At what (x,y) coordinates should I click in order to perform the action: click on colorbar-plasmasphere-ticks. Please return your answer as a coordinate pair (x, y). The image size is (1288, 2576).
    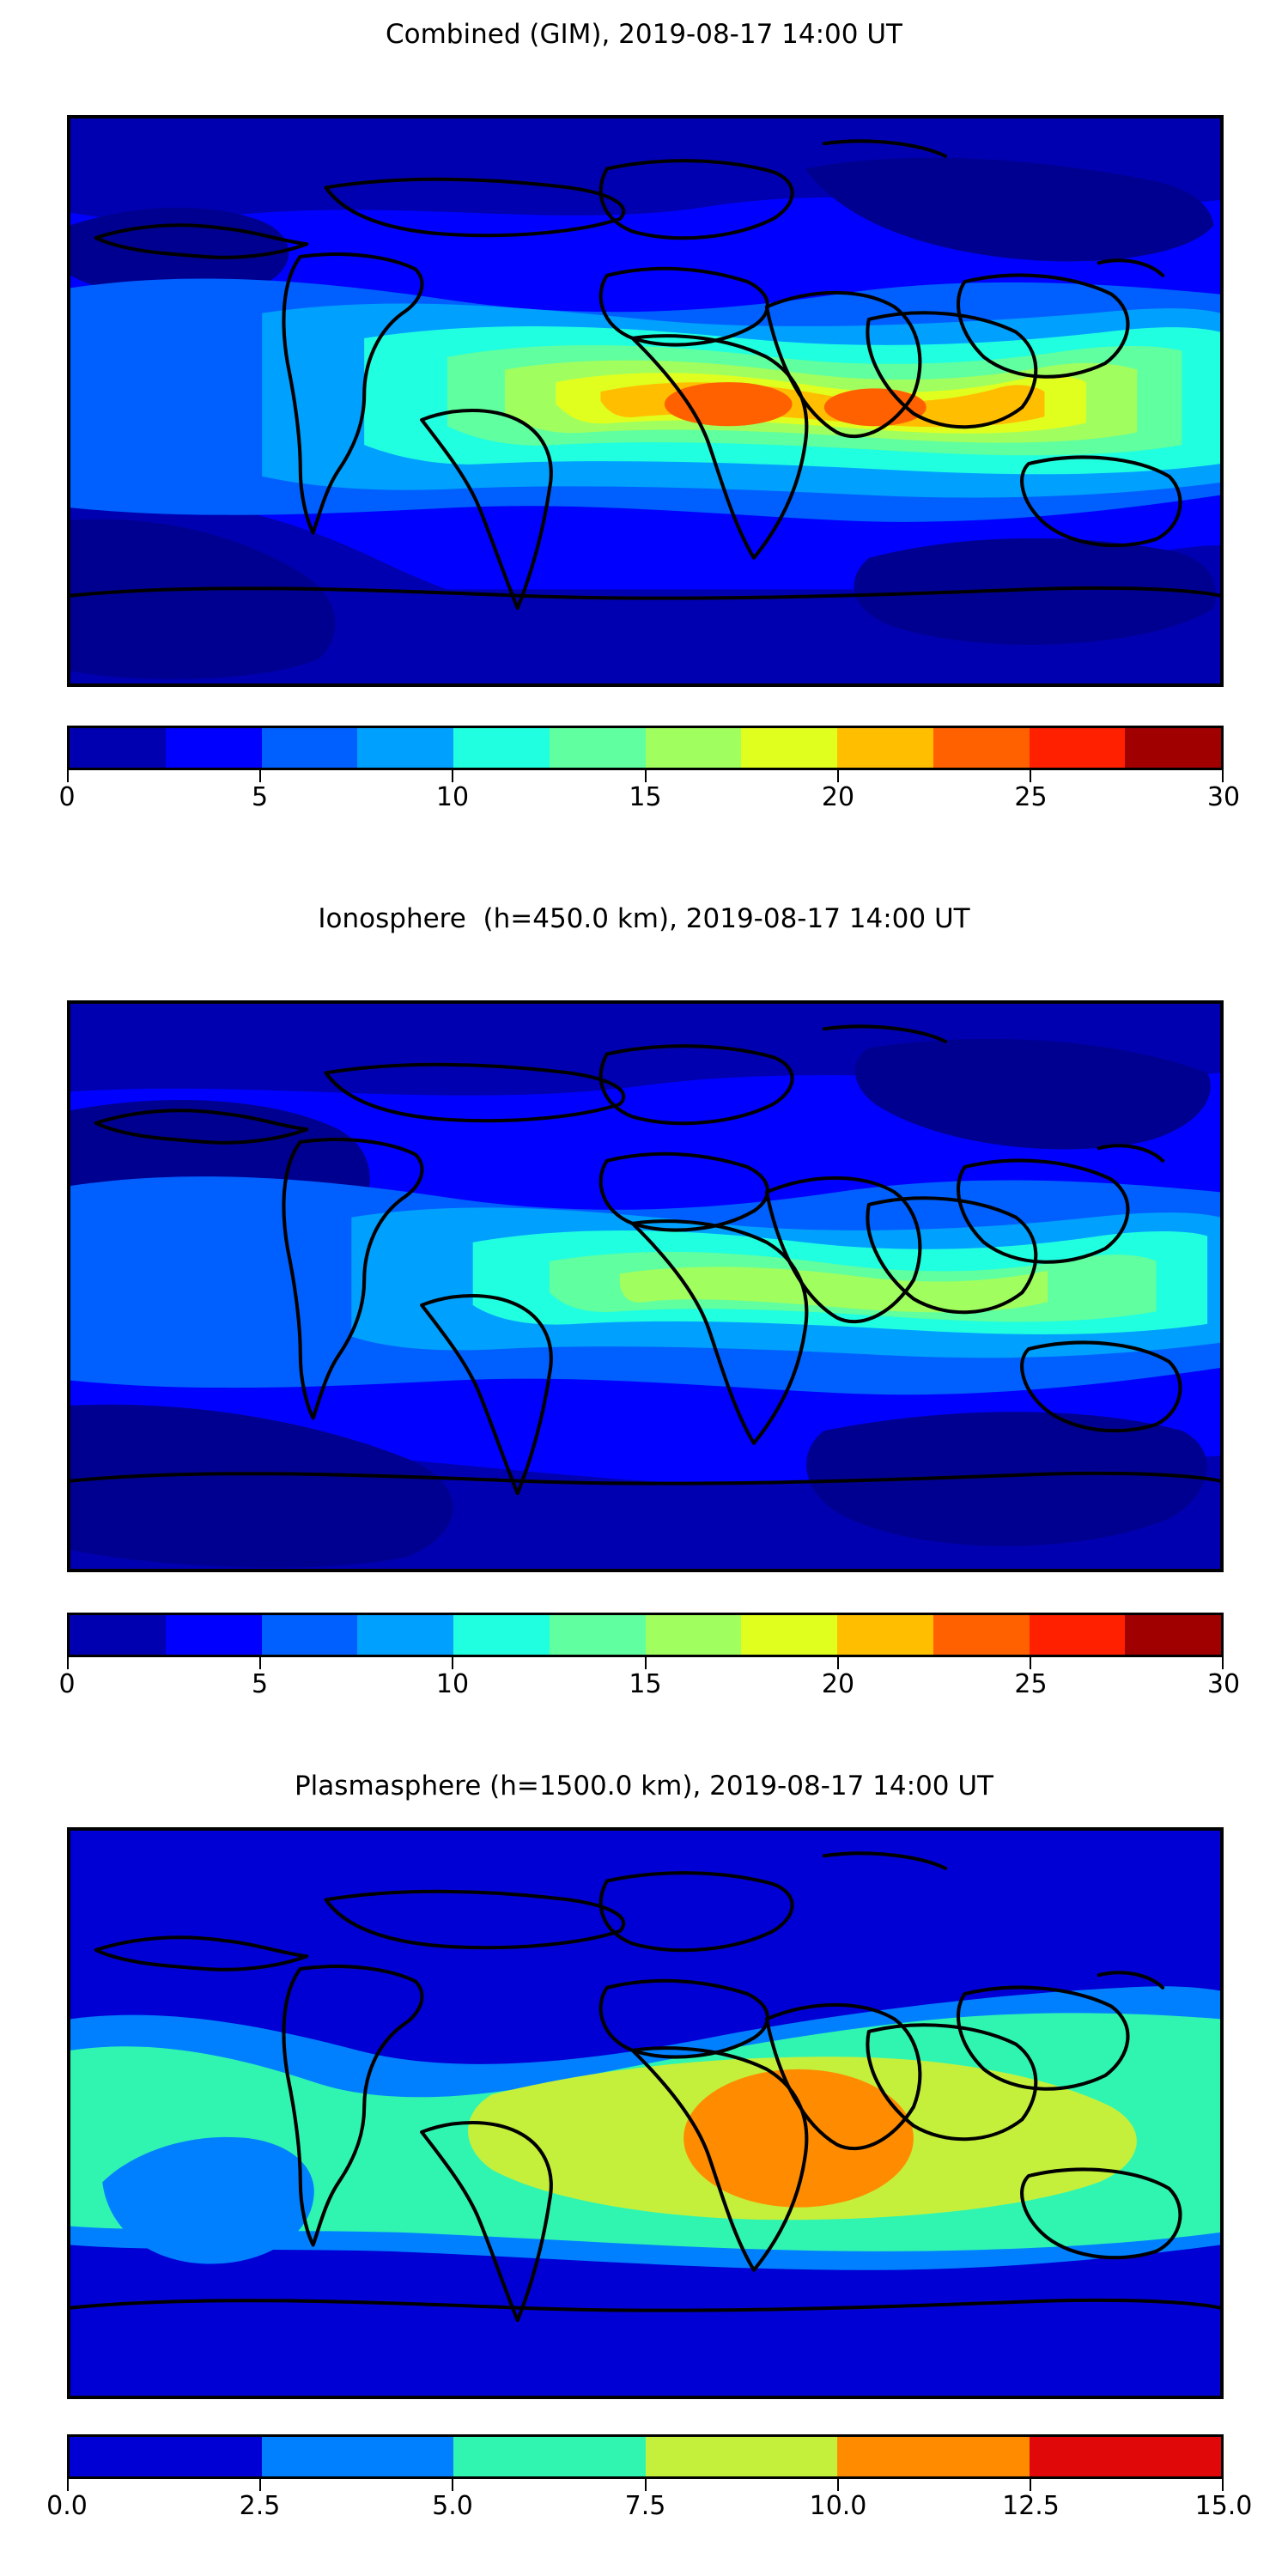
    Looking at the image, I should click on (645, 2485).